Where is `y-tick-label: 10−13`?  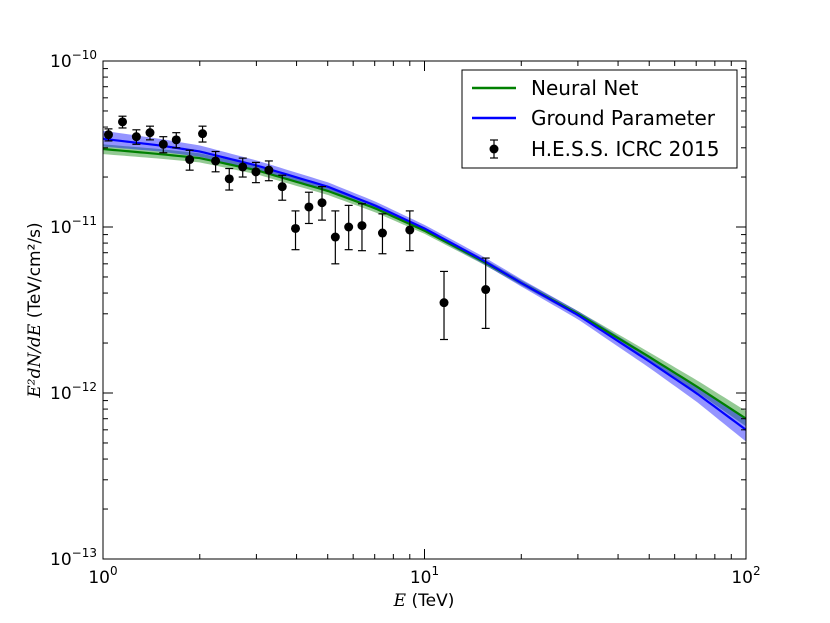 y-tick-label: 10−13 is located at coordinates (73, 558).